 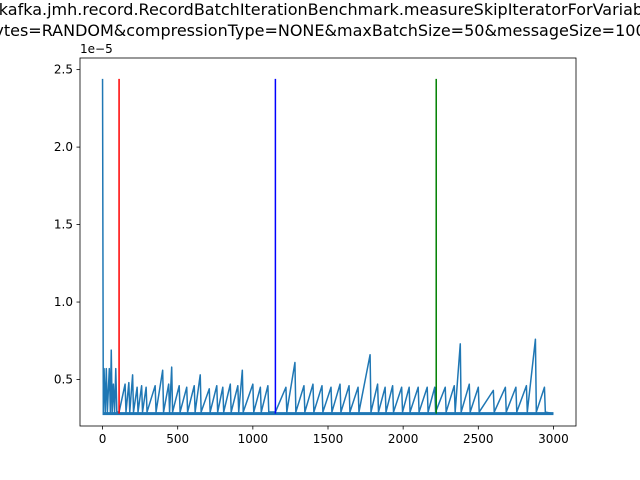 I want to click on x-tick-label-5: 2500, so click(x=478, y=439).